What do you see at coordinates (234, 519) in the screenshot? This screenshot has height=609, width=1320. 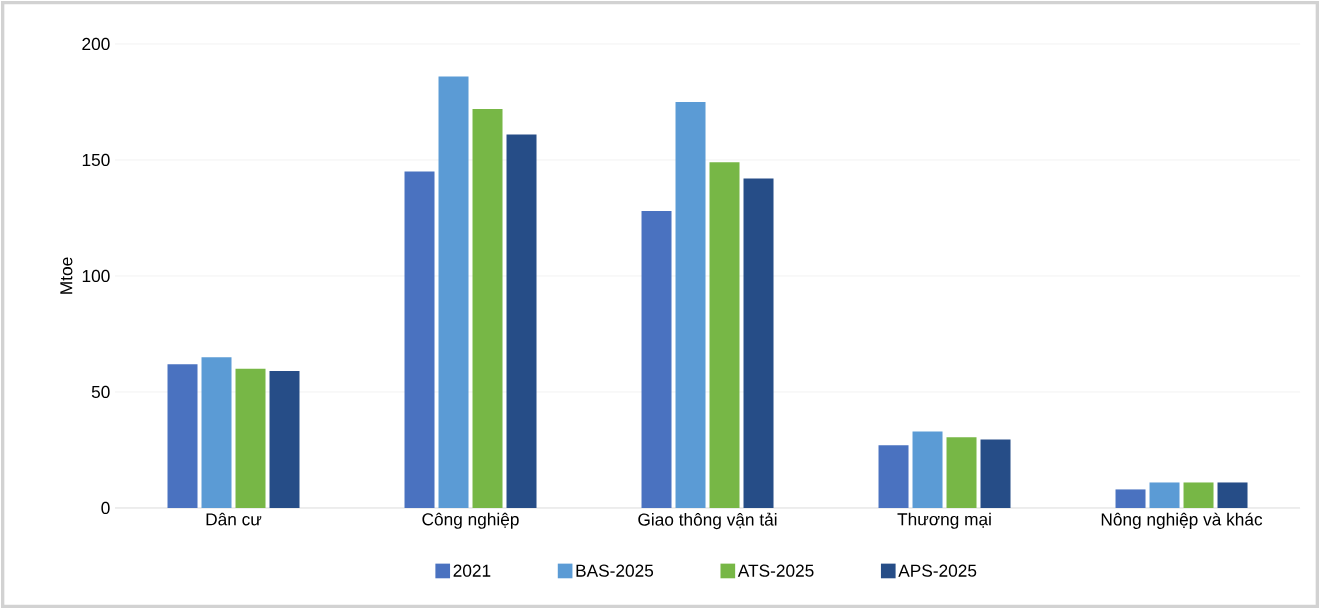 I see `x-tick-label: Dân cư` at bounding box center [234, 519].